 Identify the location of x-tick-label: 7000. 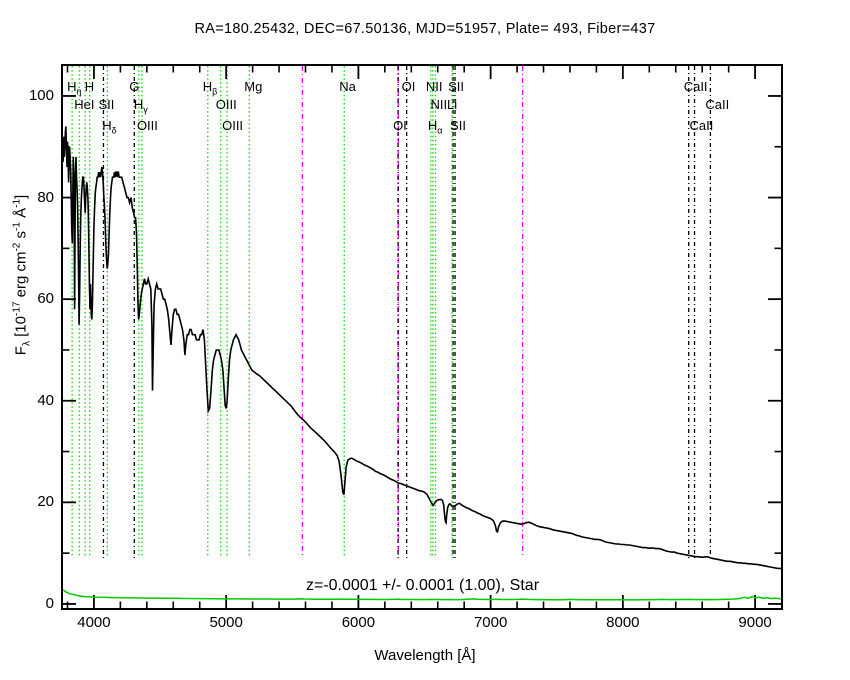
(490, 622).